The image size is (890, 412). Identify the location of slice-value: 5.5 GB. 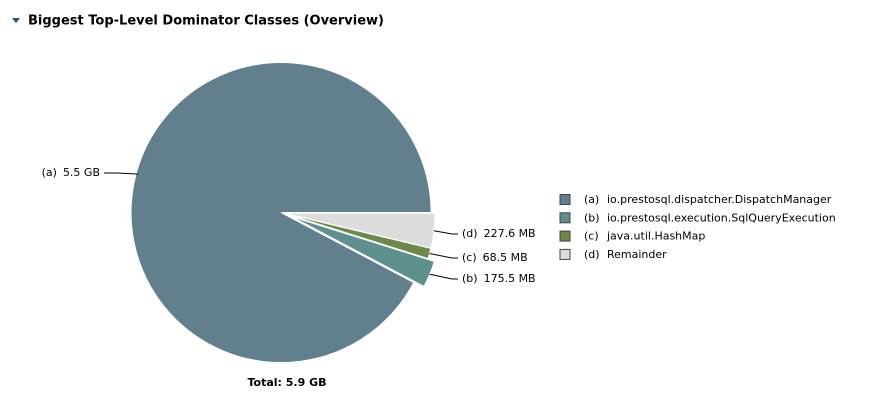
(81, 172).